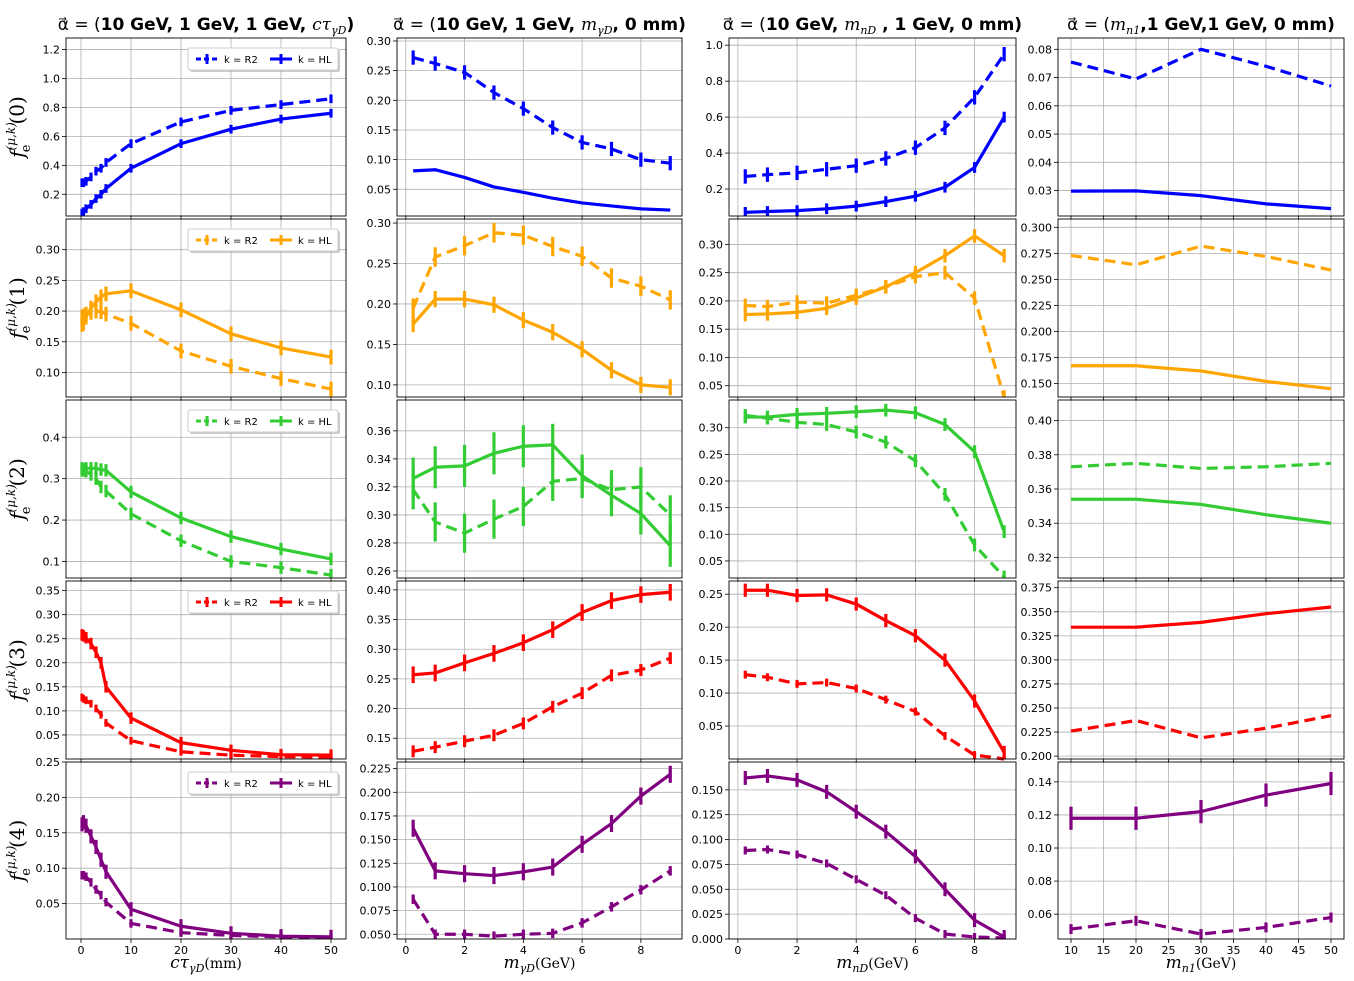 The width and height of the screenshot is (1354, 981). What do you see at coordinates (52, 50) in the screenshot?
I see `y-tick-label: 1.2` at bounding box center [52, 50].